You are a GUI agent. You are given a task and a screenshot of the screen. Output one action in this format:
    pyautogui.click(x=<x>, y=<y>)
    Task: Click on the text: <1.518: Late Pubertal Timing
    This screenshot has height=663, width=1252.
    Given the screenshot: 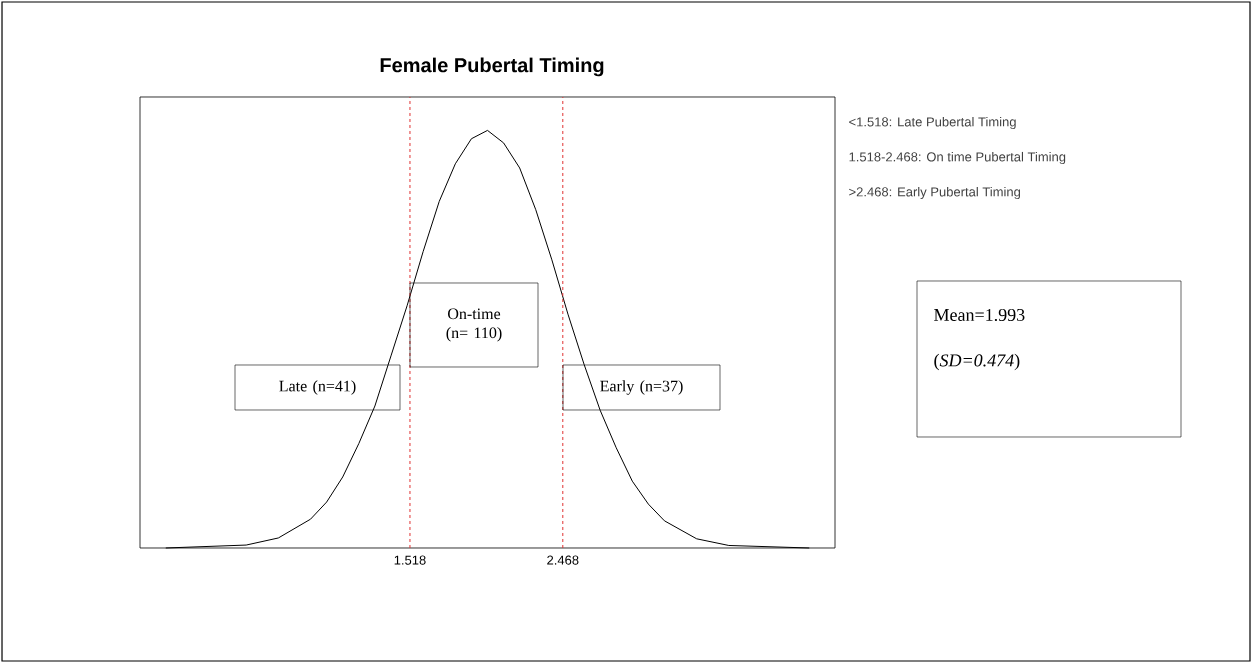 What is the action you would take?
    pyautogui.click(x=932, y=123)
    